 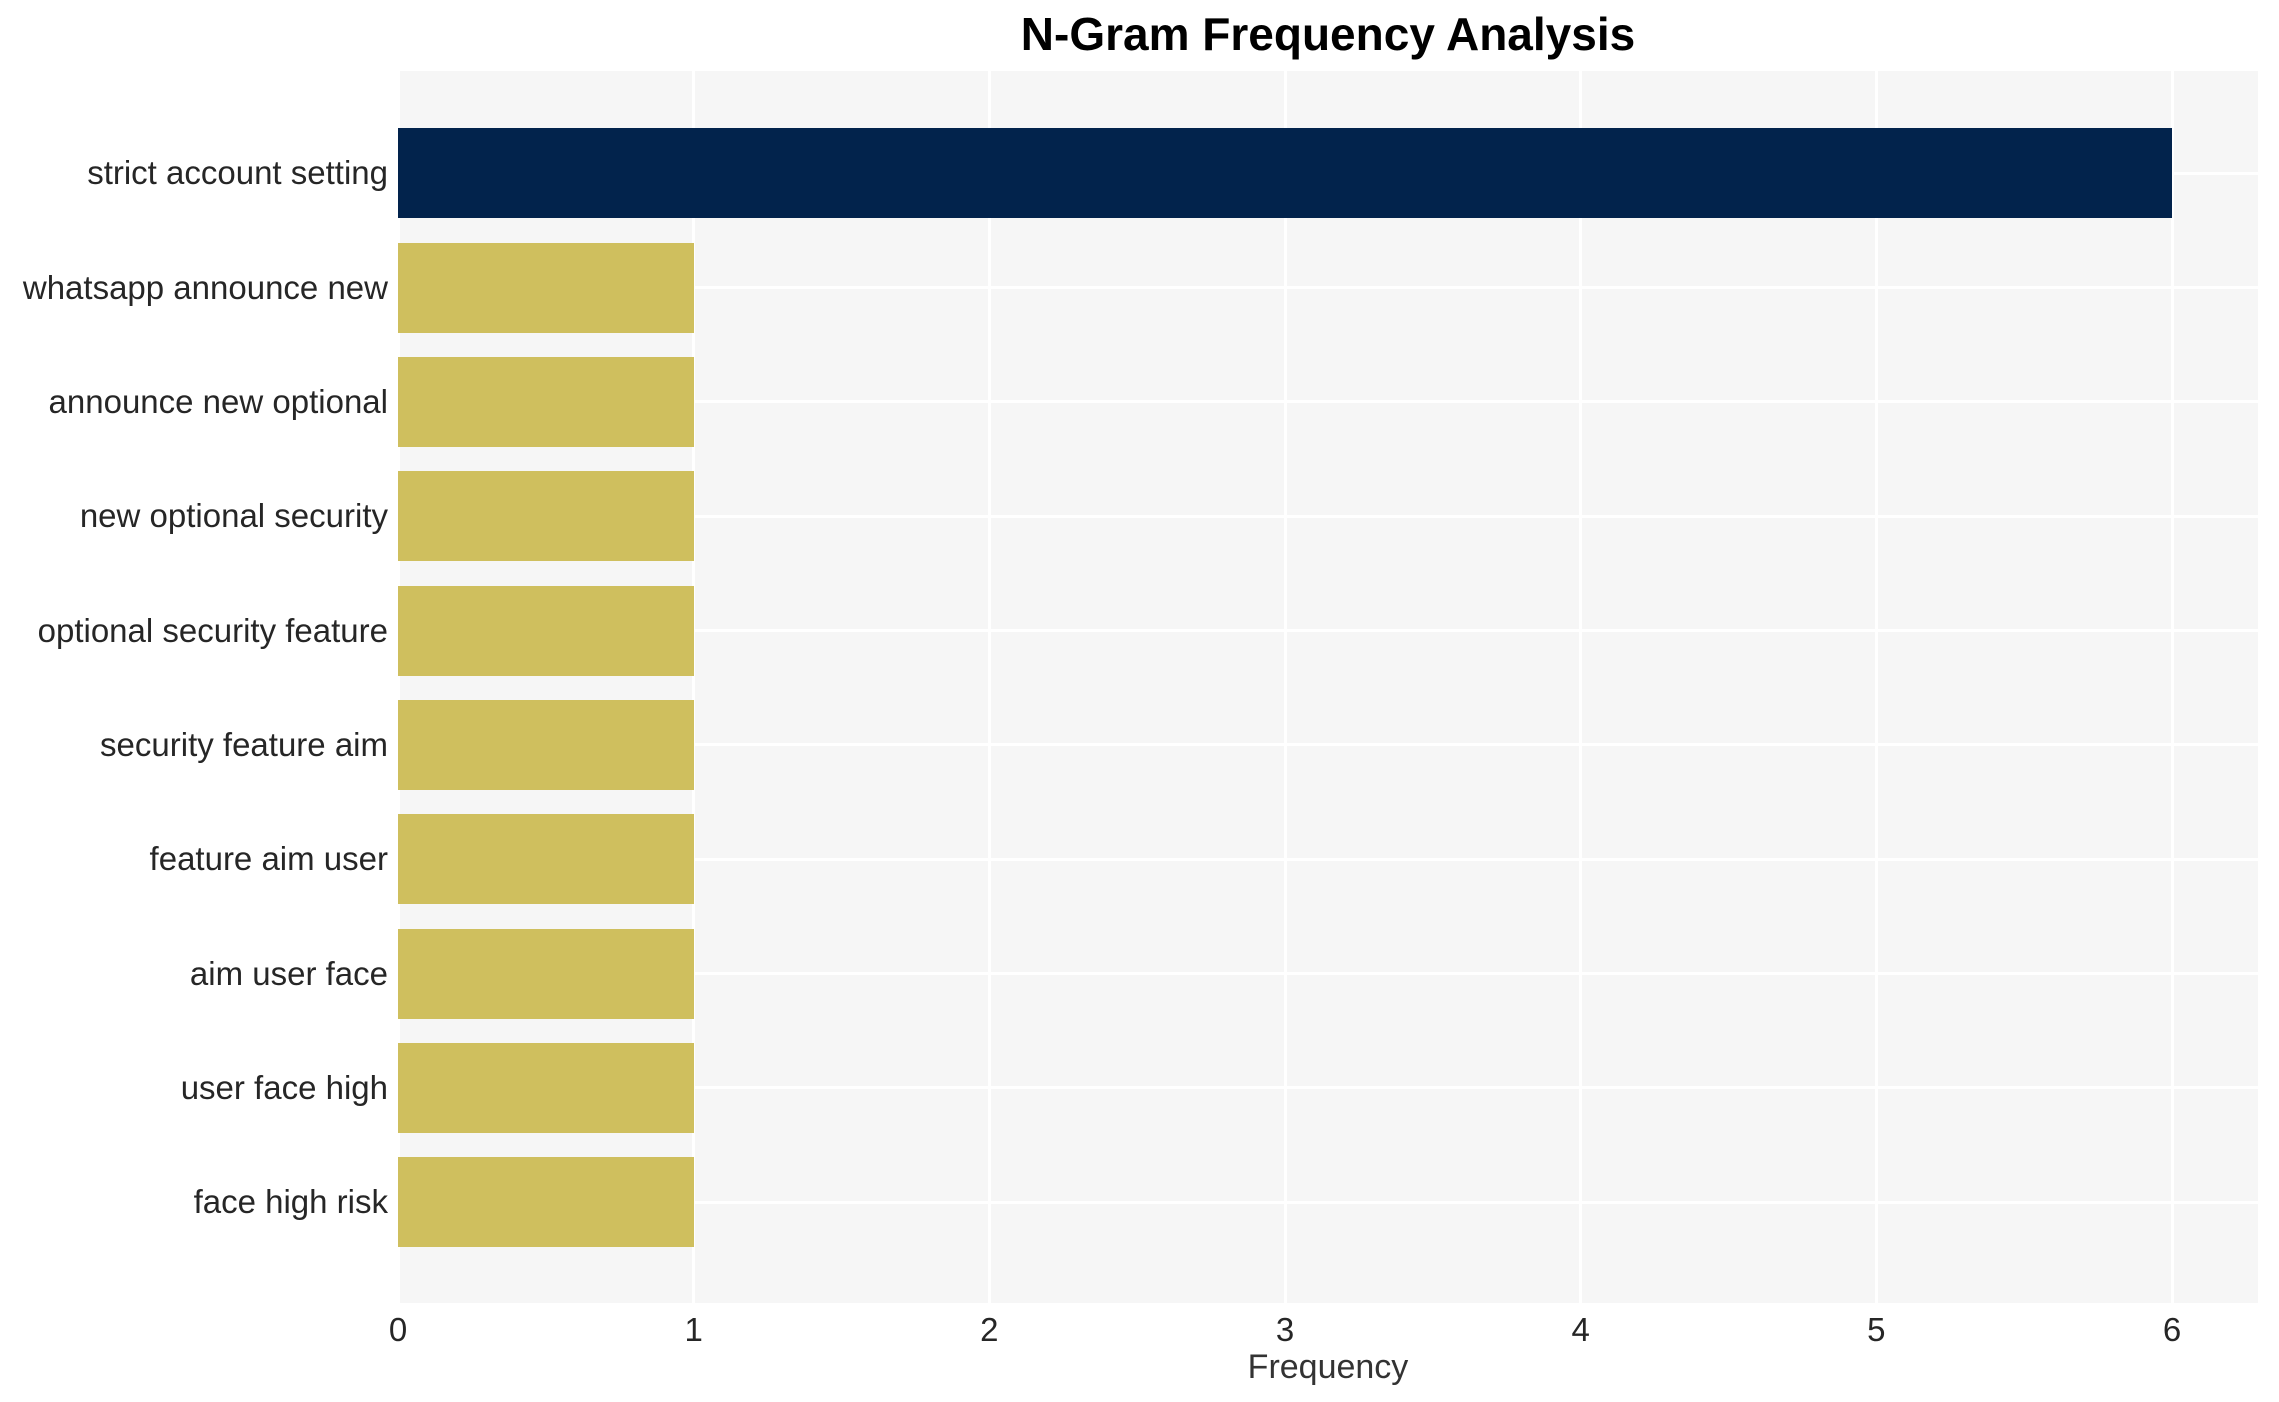 I want to click on bar-whatsapp-announce-new, so click(x=546, y=287).